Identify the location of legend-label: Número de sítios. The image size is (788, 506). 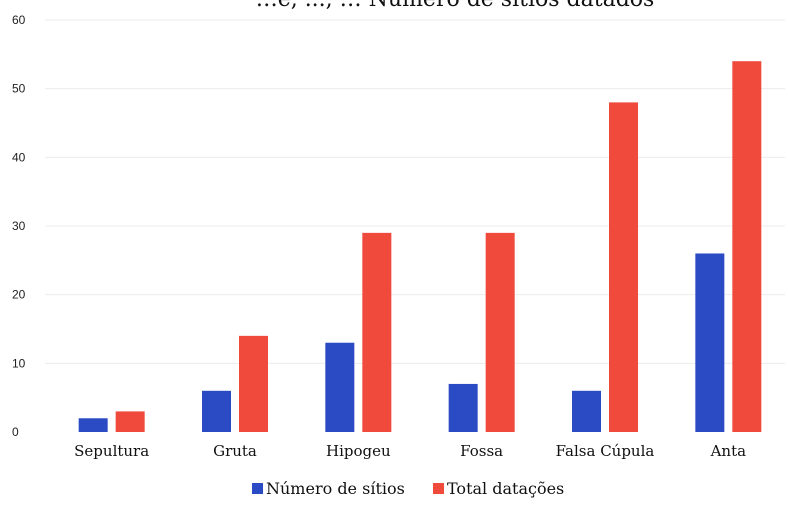
(335, 488).